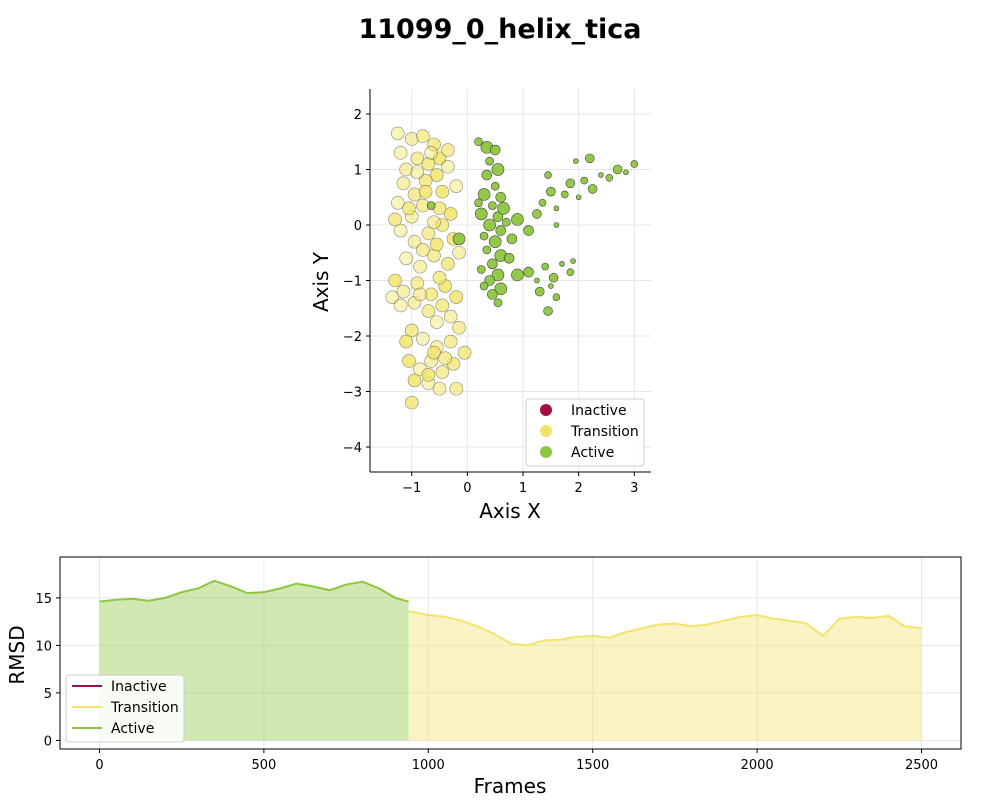 This screenshot has height=800, width=1000. What do you see at coordinates (358, 226) in the screenshot?
I see `scatter-y-tick-label: 0` at bounding box center [358, 226].